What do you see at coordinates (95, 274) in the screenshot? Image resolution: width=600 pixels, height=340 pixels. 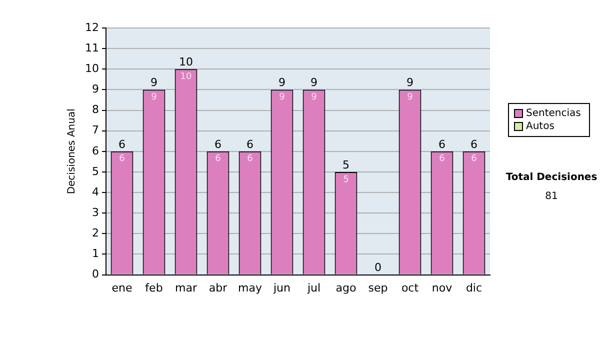 I see `y-tick-label: 0` at bounding box center [95, 274].